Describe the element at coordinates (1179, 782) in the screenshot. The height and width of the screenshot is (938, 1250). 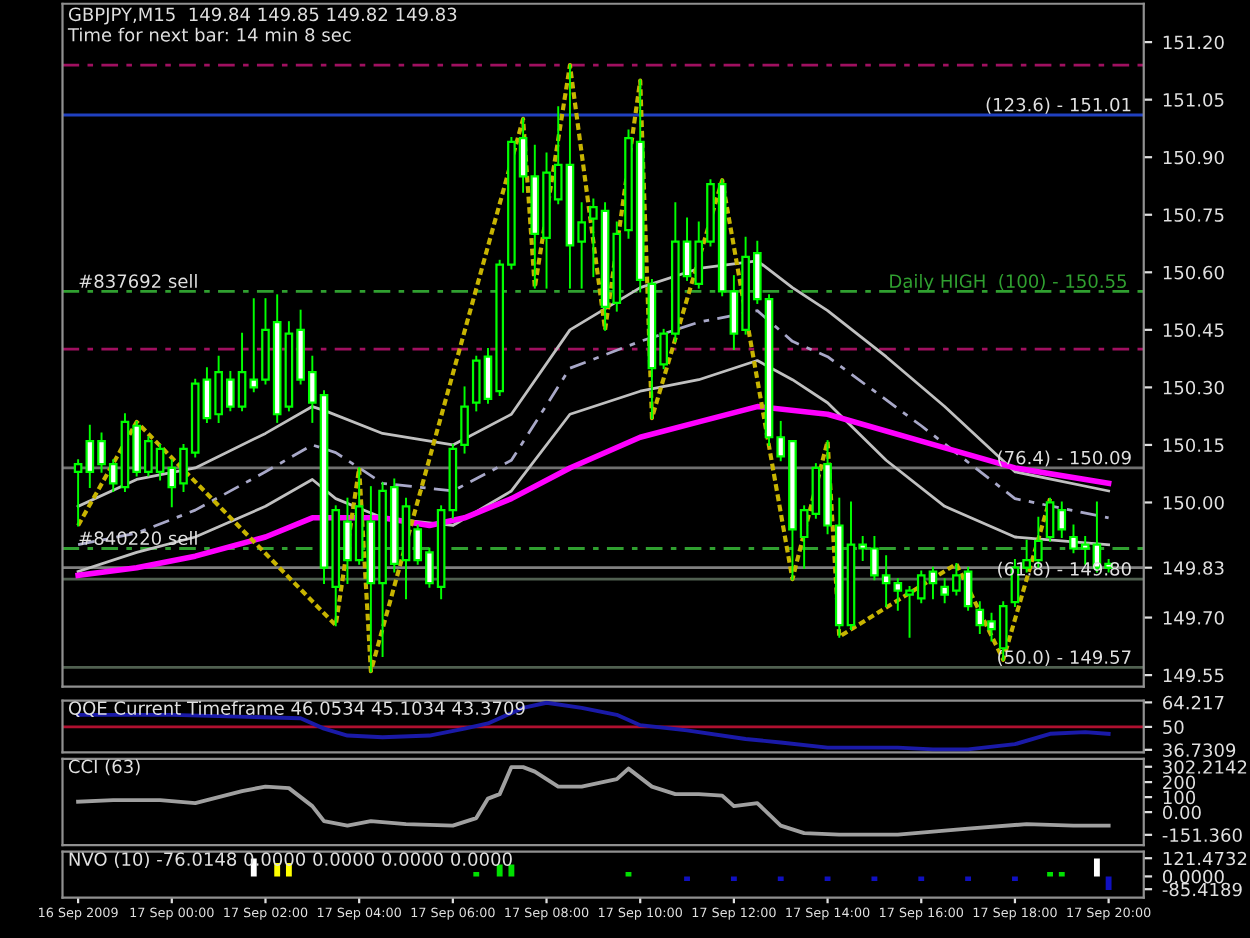
I see `y-tick-label: 200` at that location.